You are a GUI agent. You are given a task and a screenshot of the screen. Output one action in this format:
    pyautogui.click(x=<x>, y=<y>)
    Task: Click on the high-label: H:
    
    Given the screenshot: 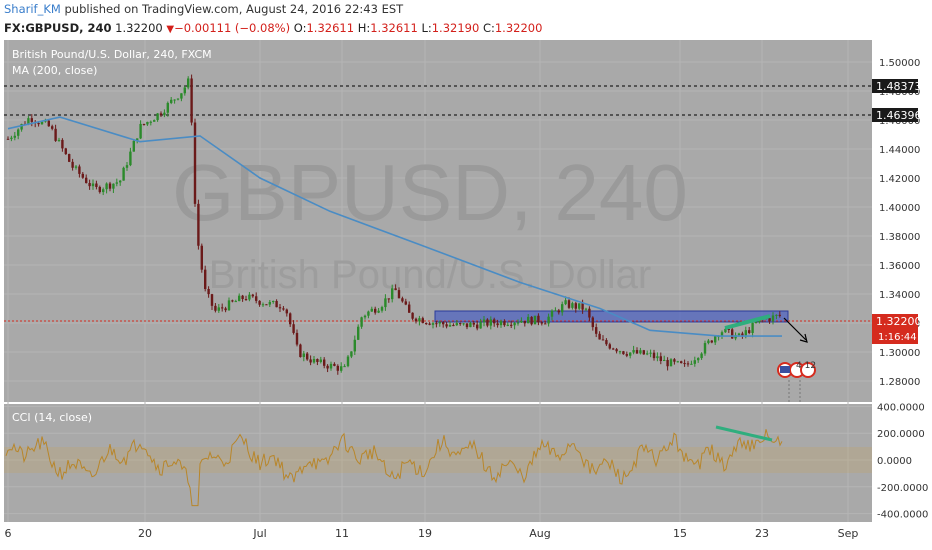 What is the action you would take?
    pyautogui.click(x=364, y=28)
    